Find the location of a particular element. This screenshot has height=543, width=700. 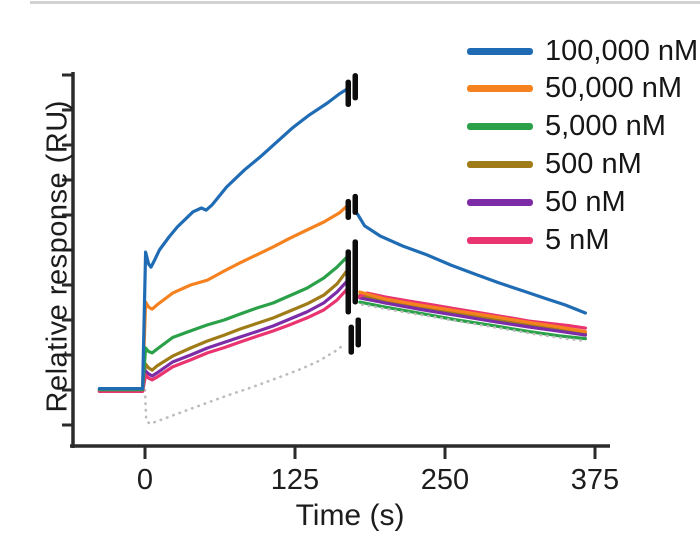

legend-item-5nM: 5 nM is located at coordinates (538, 239).